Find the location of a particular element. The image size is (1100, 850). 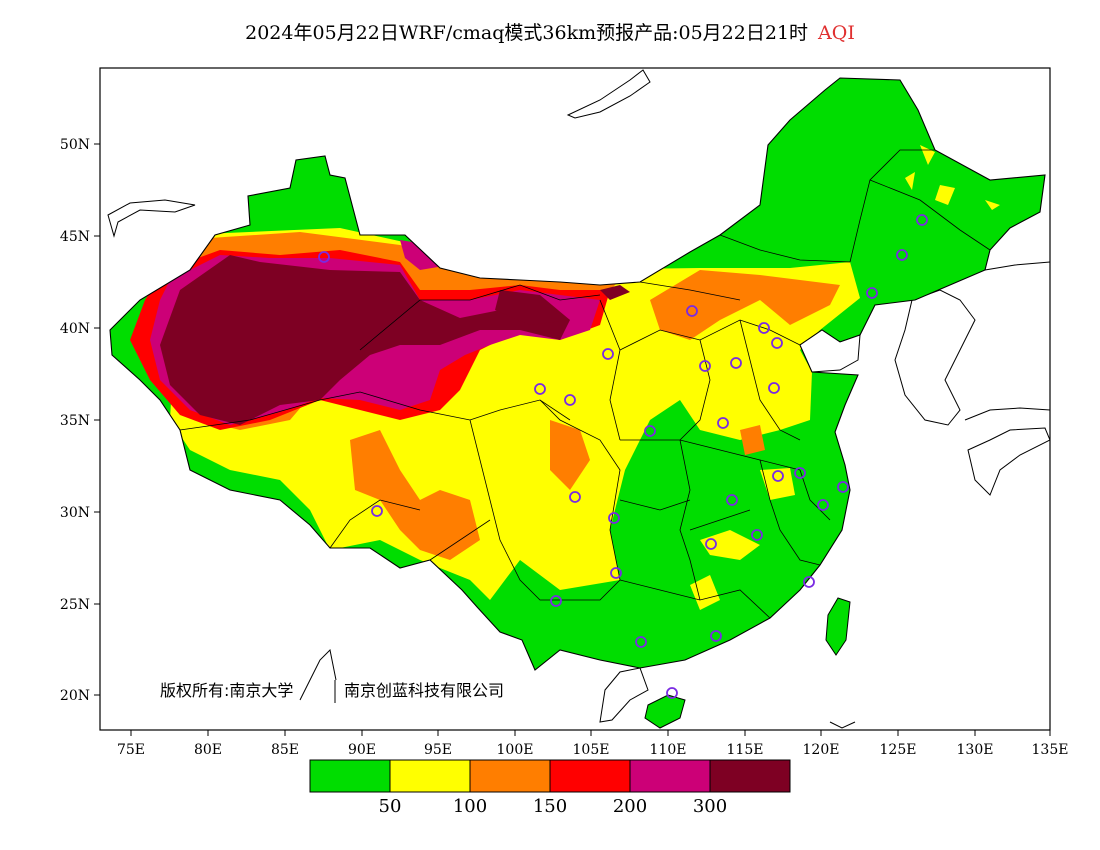

copyright-org: 南京创蓝科技有限公司 is located at coordinates (424, 690).